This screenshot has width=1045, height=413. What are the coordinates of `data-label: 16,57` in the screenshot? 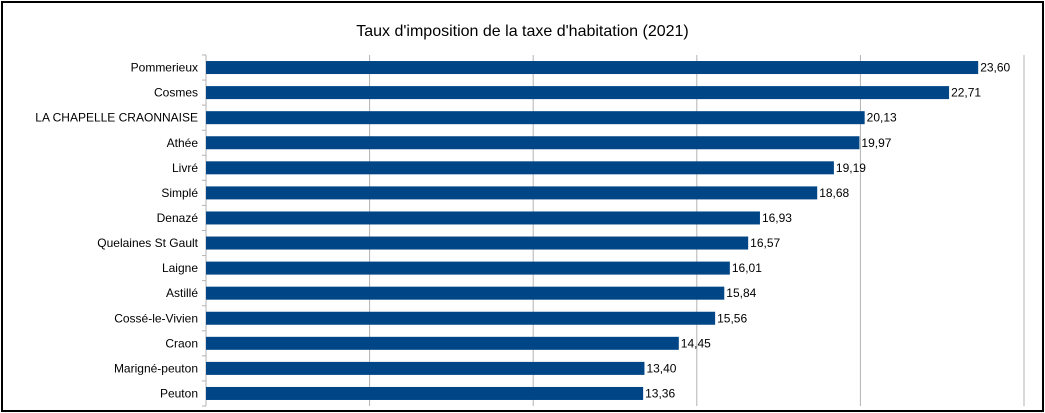 It's located at (765, 243).